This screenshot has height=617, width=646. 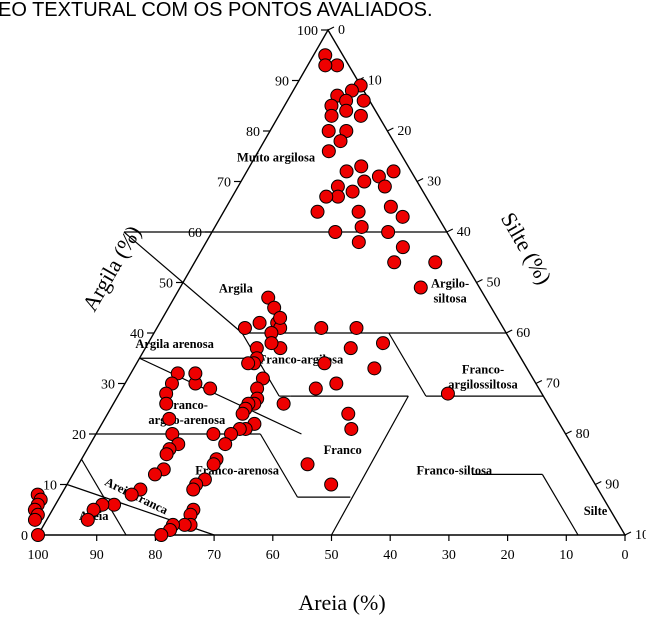 What do you see at coordinates (450, 291) in the screenshot?
I see `class-label: Argilo-siltosa` at bounding box center [450, 291].